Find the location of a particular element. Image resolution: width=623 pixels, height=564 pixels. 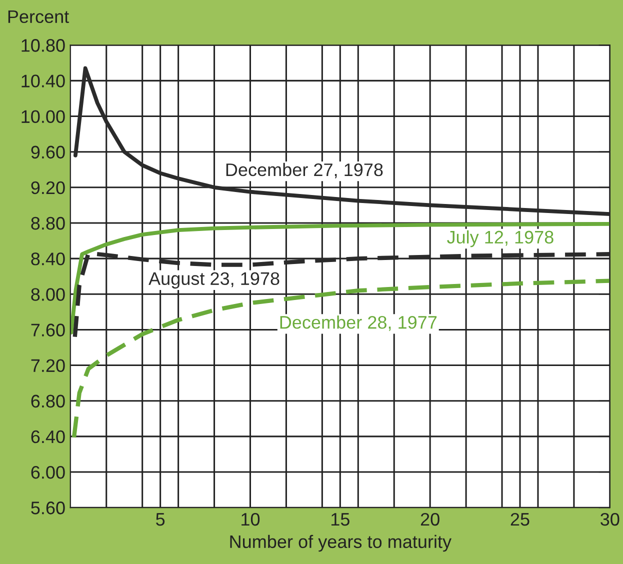

x-axis-title: Number of years to maturity is located at coordinates (341, 543).